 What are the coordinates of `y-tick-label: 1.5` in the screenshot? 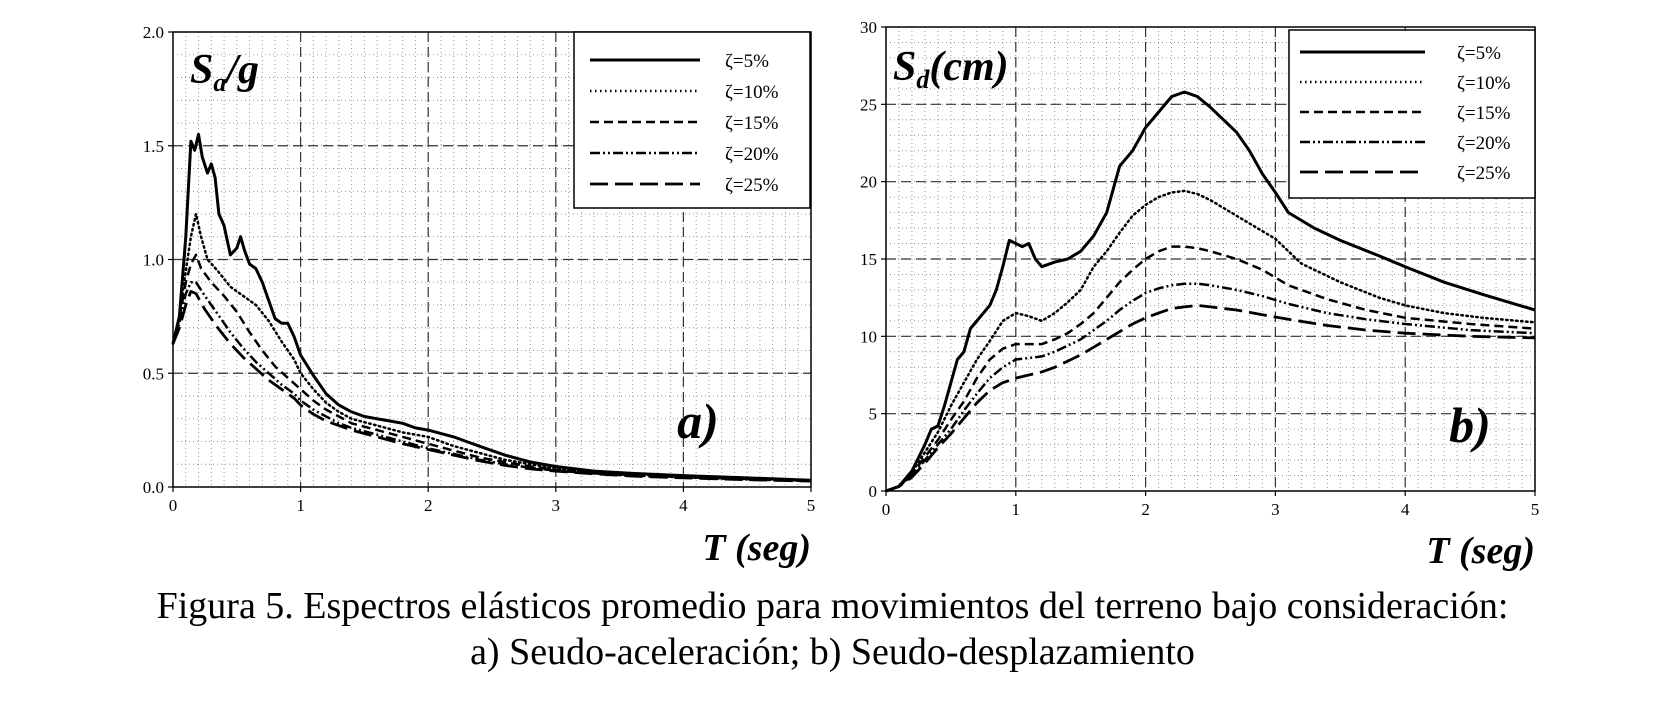 It's located at (153, 146).